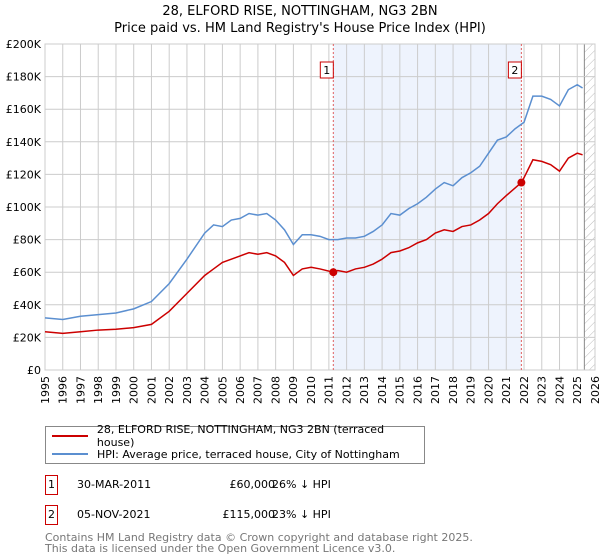  I want to click on legend-swatch-red, so click(70, 436).